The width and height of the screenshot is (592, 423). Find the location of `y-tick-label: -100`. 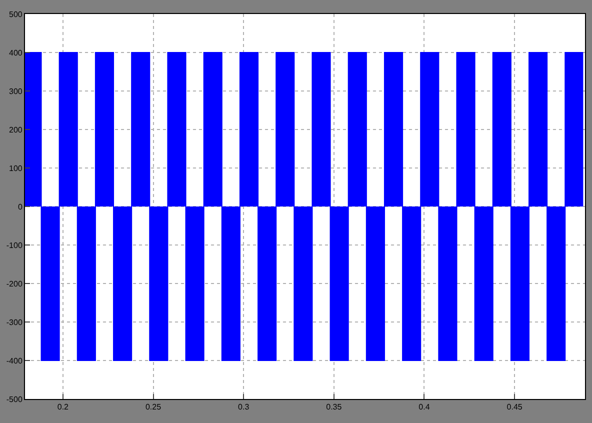

y-tick-label: -100 is located at coordinates (14, 245).